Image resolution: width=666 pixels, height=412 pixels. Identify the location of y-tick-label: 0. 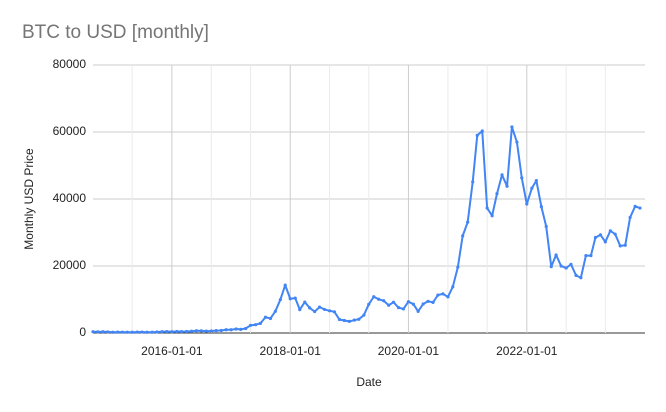
(82, 332).